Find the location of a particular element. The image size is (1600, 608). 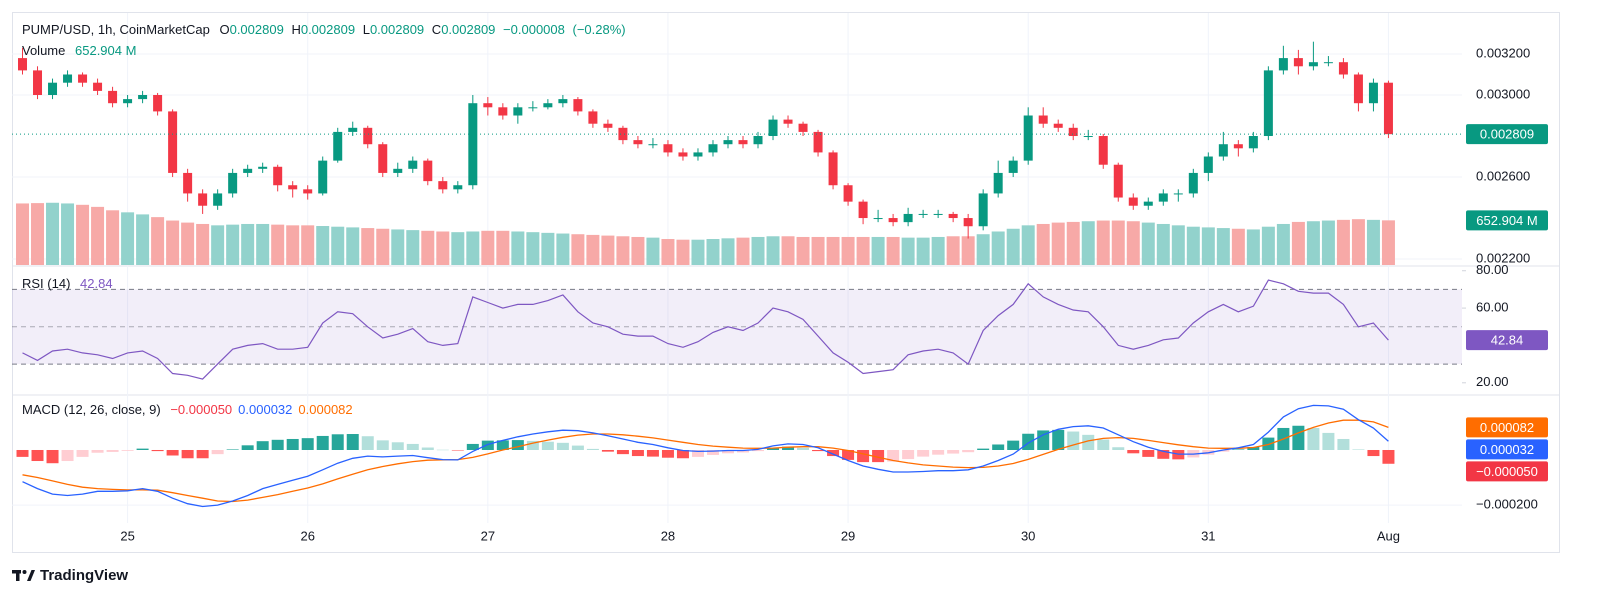

x-tick-label: 31 is located at coordinates (1208, 535).